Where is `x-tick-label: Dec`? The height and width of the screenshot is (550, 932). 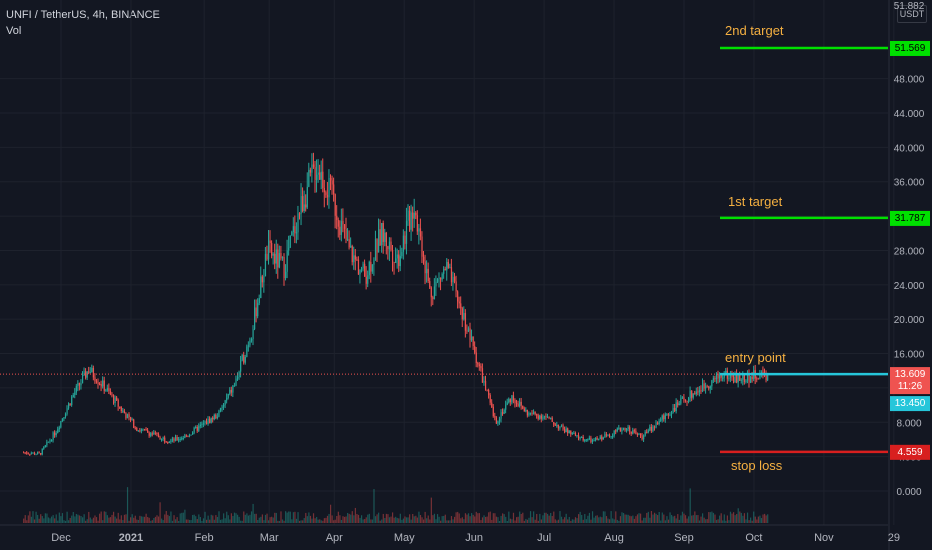
x-tick-label: Dec is located at coordinates (61, 538).